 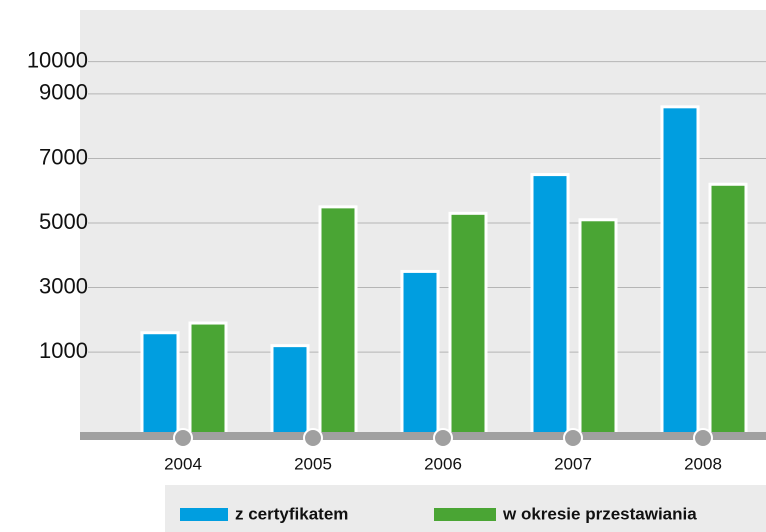 I want to click on x-axis, so click(x=423, y=436).